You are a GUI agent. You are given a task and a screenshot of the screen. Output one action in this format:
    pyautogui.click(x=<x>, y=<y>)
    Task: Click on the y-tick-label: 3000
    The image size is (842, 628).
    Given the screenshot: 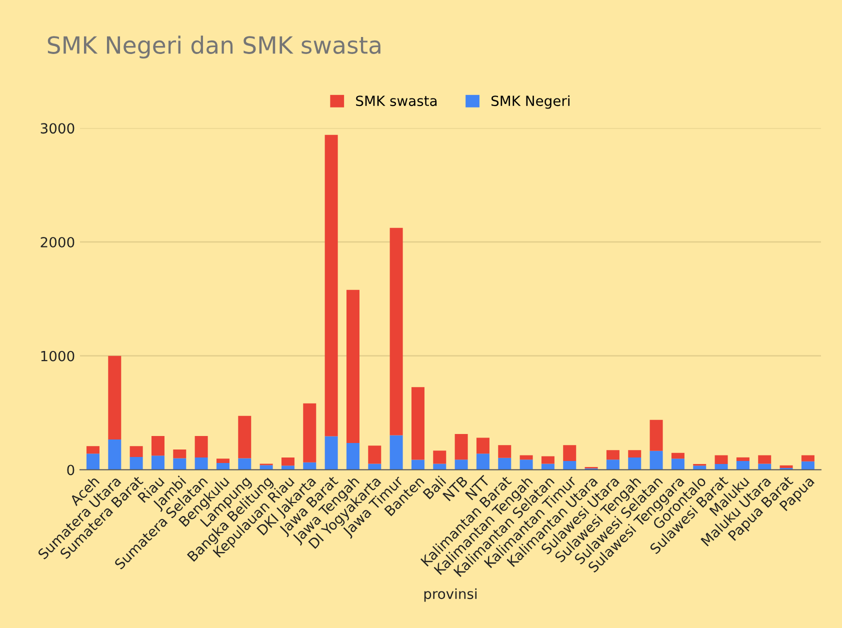 What is the action you would take?
    pyautogui.click(x=57, y=128)
    